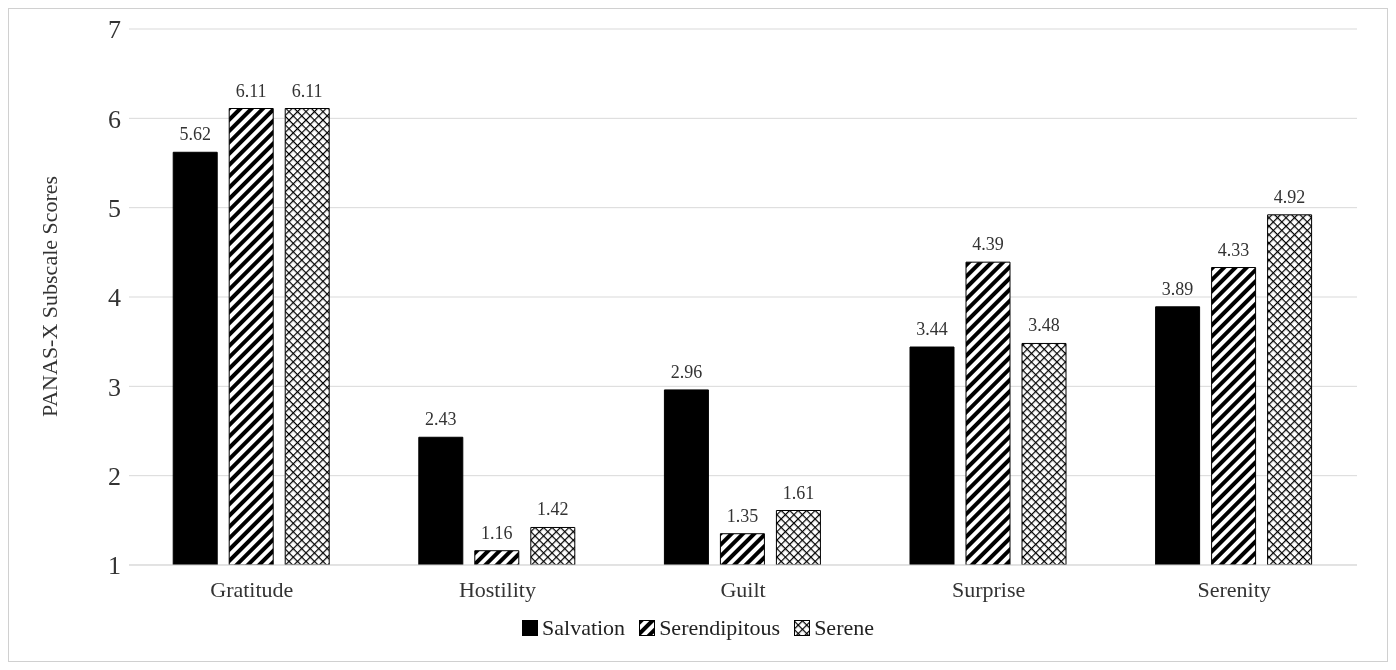  I want to click on x-tick-label: Gratitude, so click(252, 589).